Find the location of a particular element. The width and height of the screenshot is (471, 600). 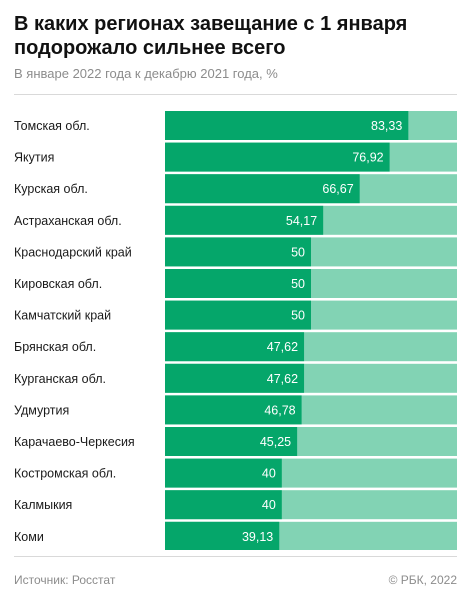

bar-row: Курская обл. 66,67 is located at coordinates (235, 189).